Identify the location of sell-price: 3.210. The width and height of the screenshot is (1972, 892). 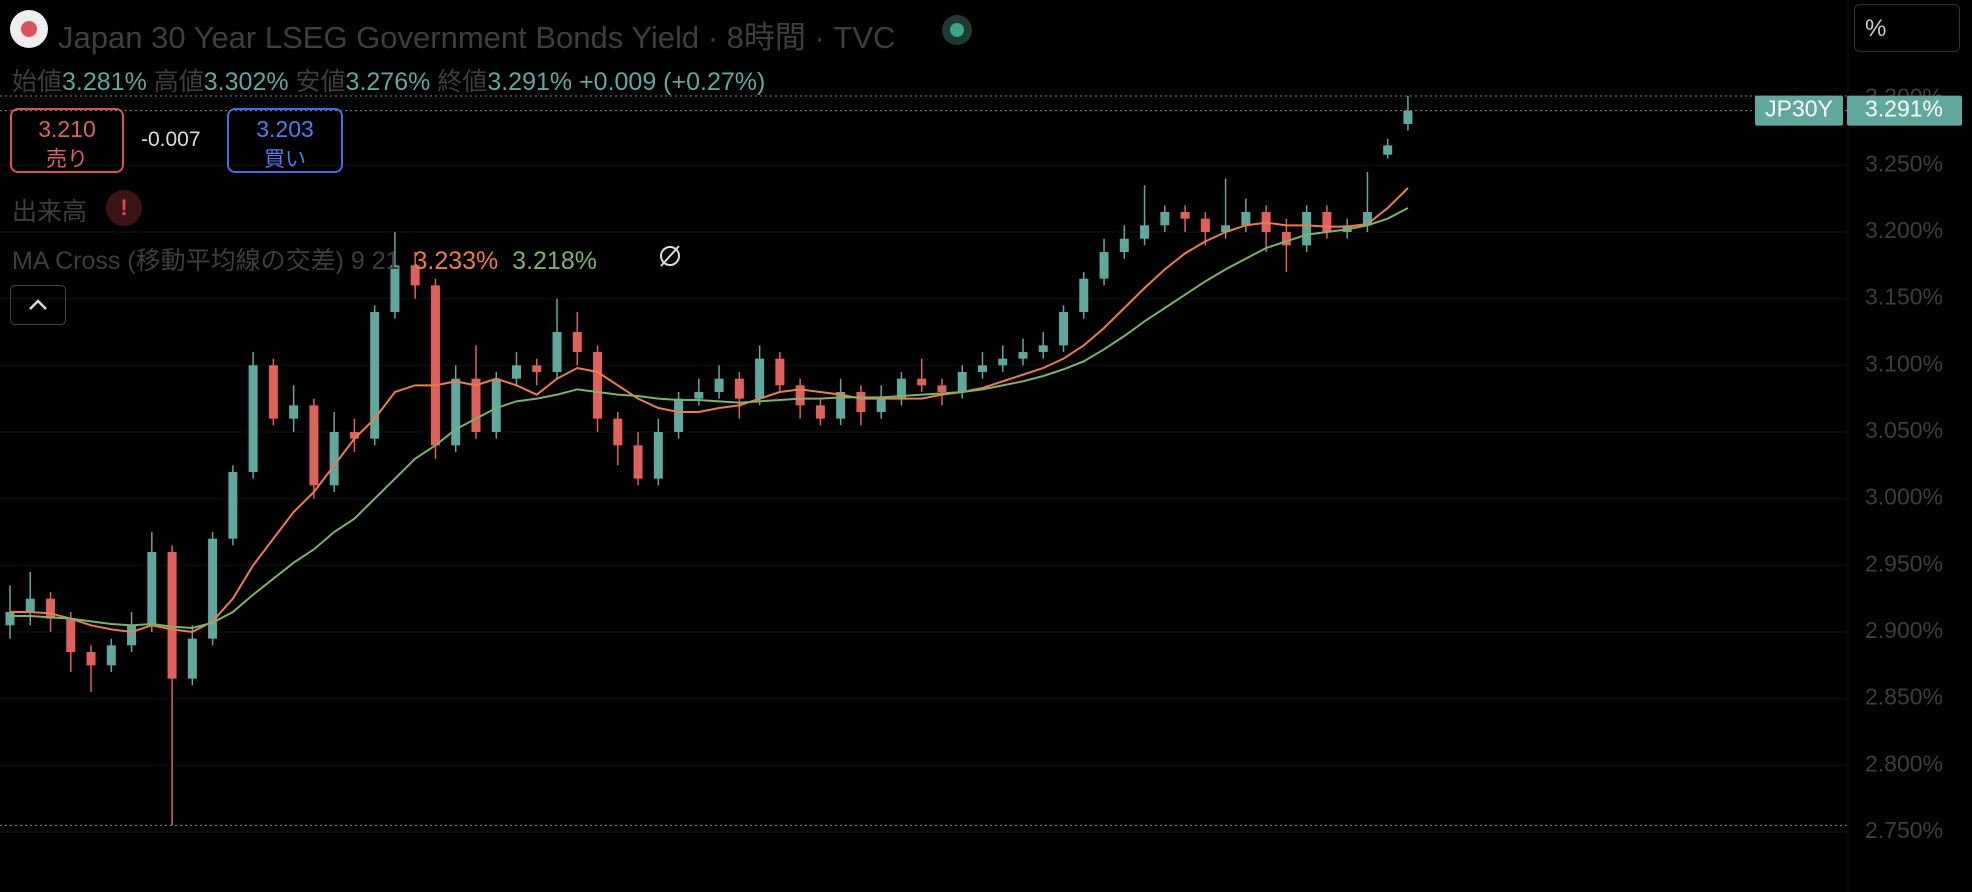
(67, 129).